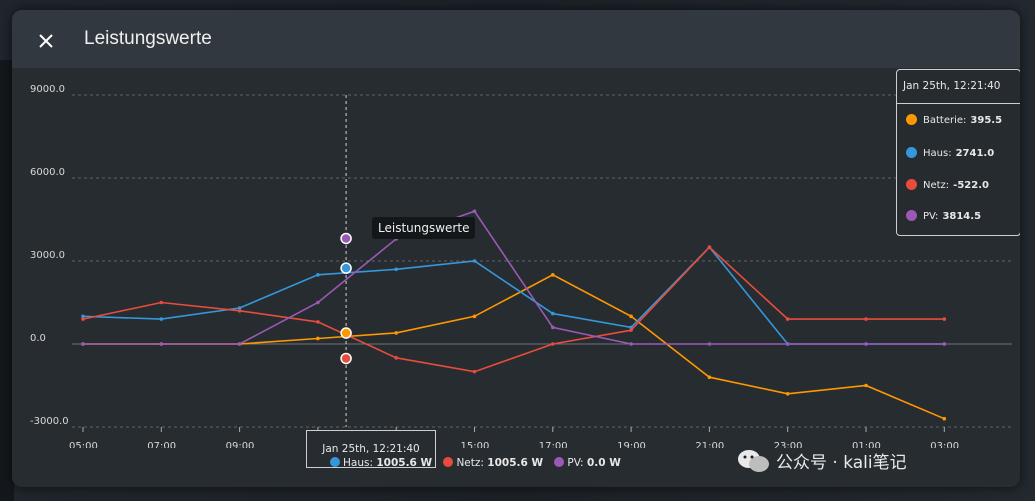 This screenshot has width=1035, height=501. Describe the element at coordinates (753, 461) in the screenshot. I see `wechat-icon` at that location.